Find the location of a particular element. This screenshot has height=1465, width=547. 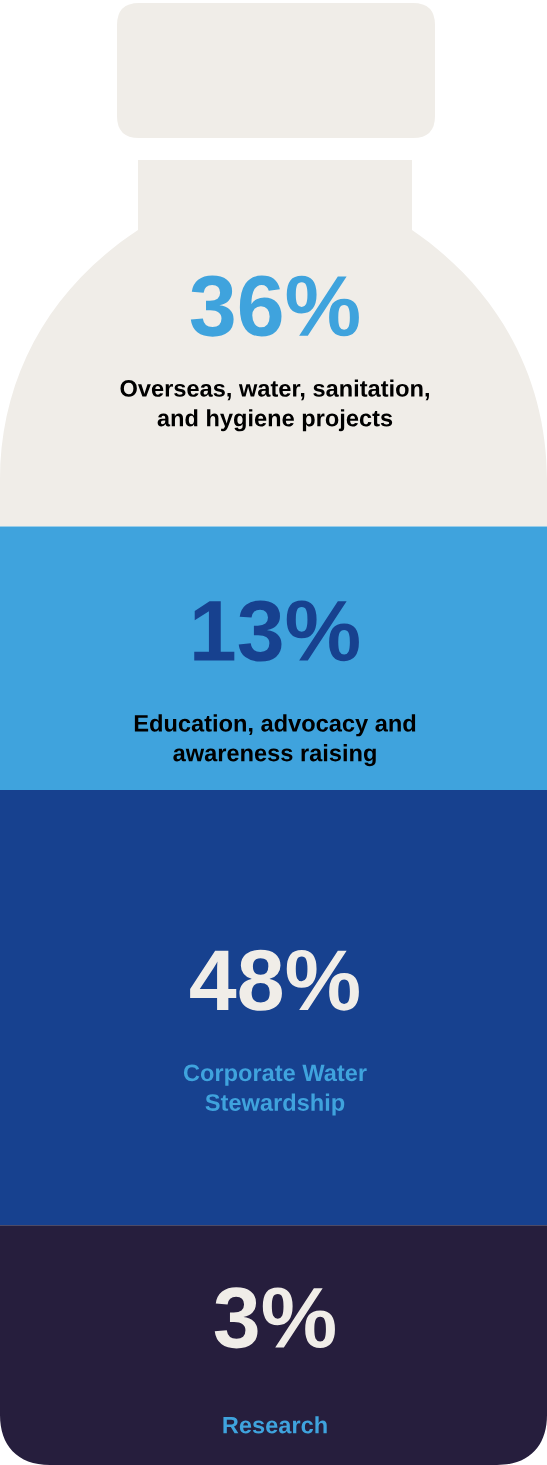

category-label: Education, advocacy and awareness raising is located at coordinates (275, 740).